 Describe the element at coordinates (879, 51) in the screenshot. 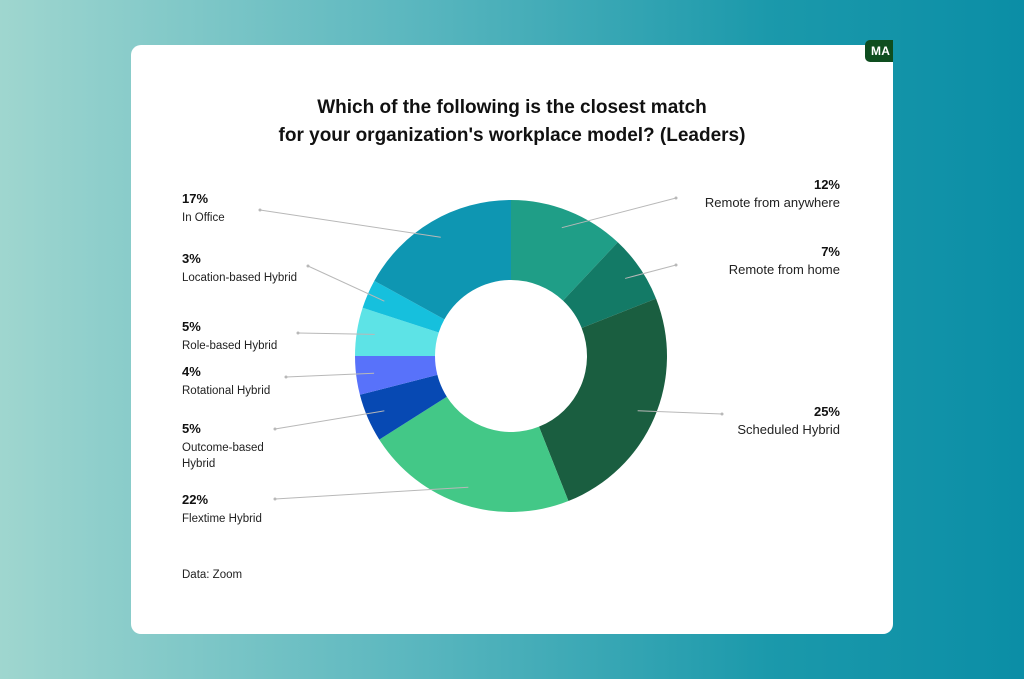

I see `corner-badge: MA` at that location.